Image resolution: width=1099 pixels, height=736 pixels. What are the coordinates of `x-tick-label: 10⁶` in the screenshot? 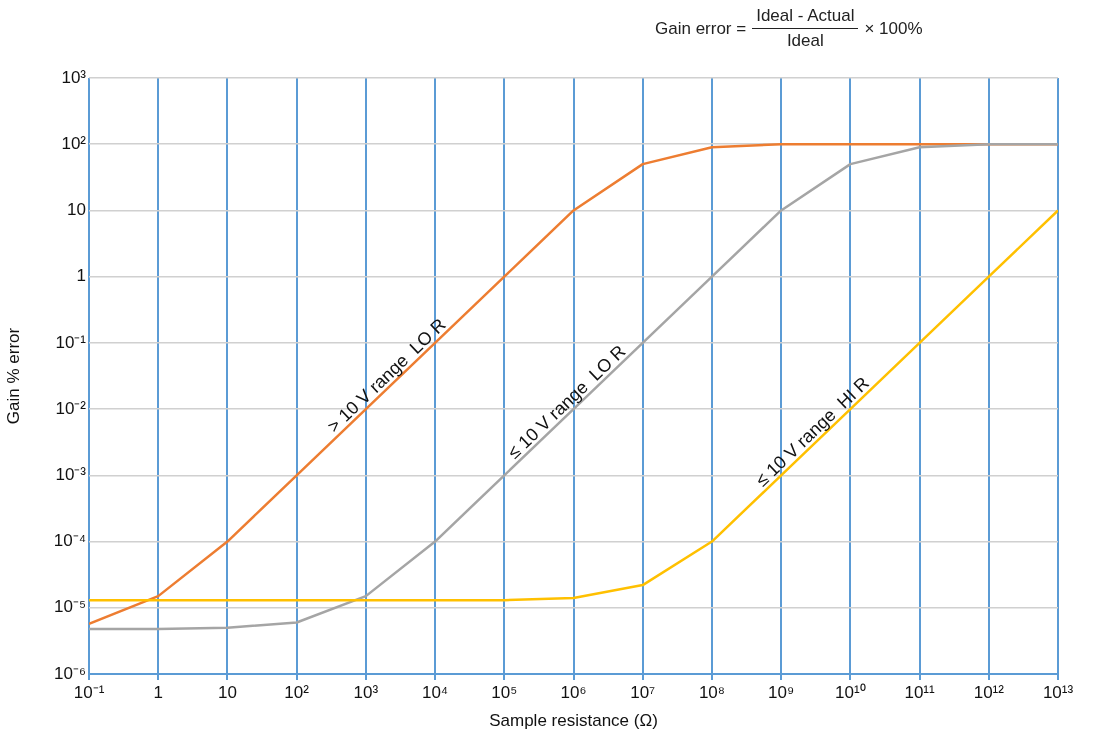 It's located at (573, 692).